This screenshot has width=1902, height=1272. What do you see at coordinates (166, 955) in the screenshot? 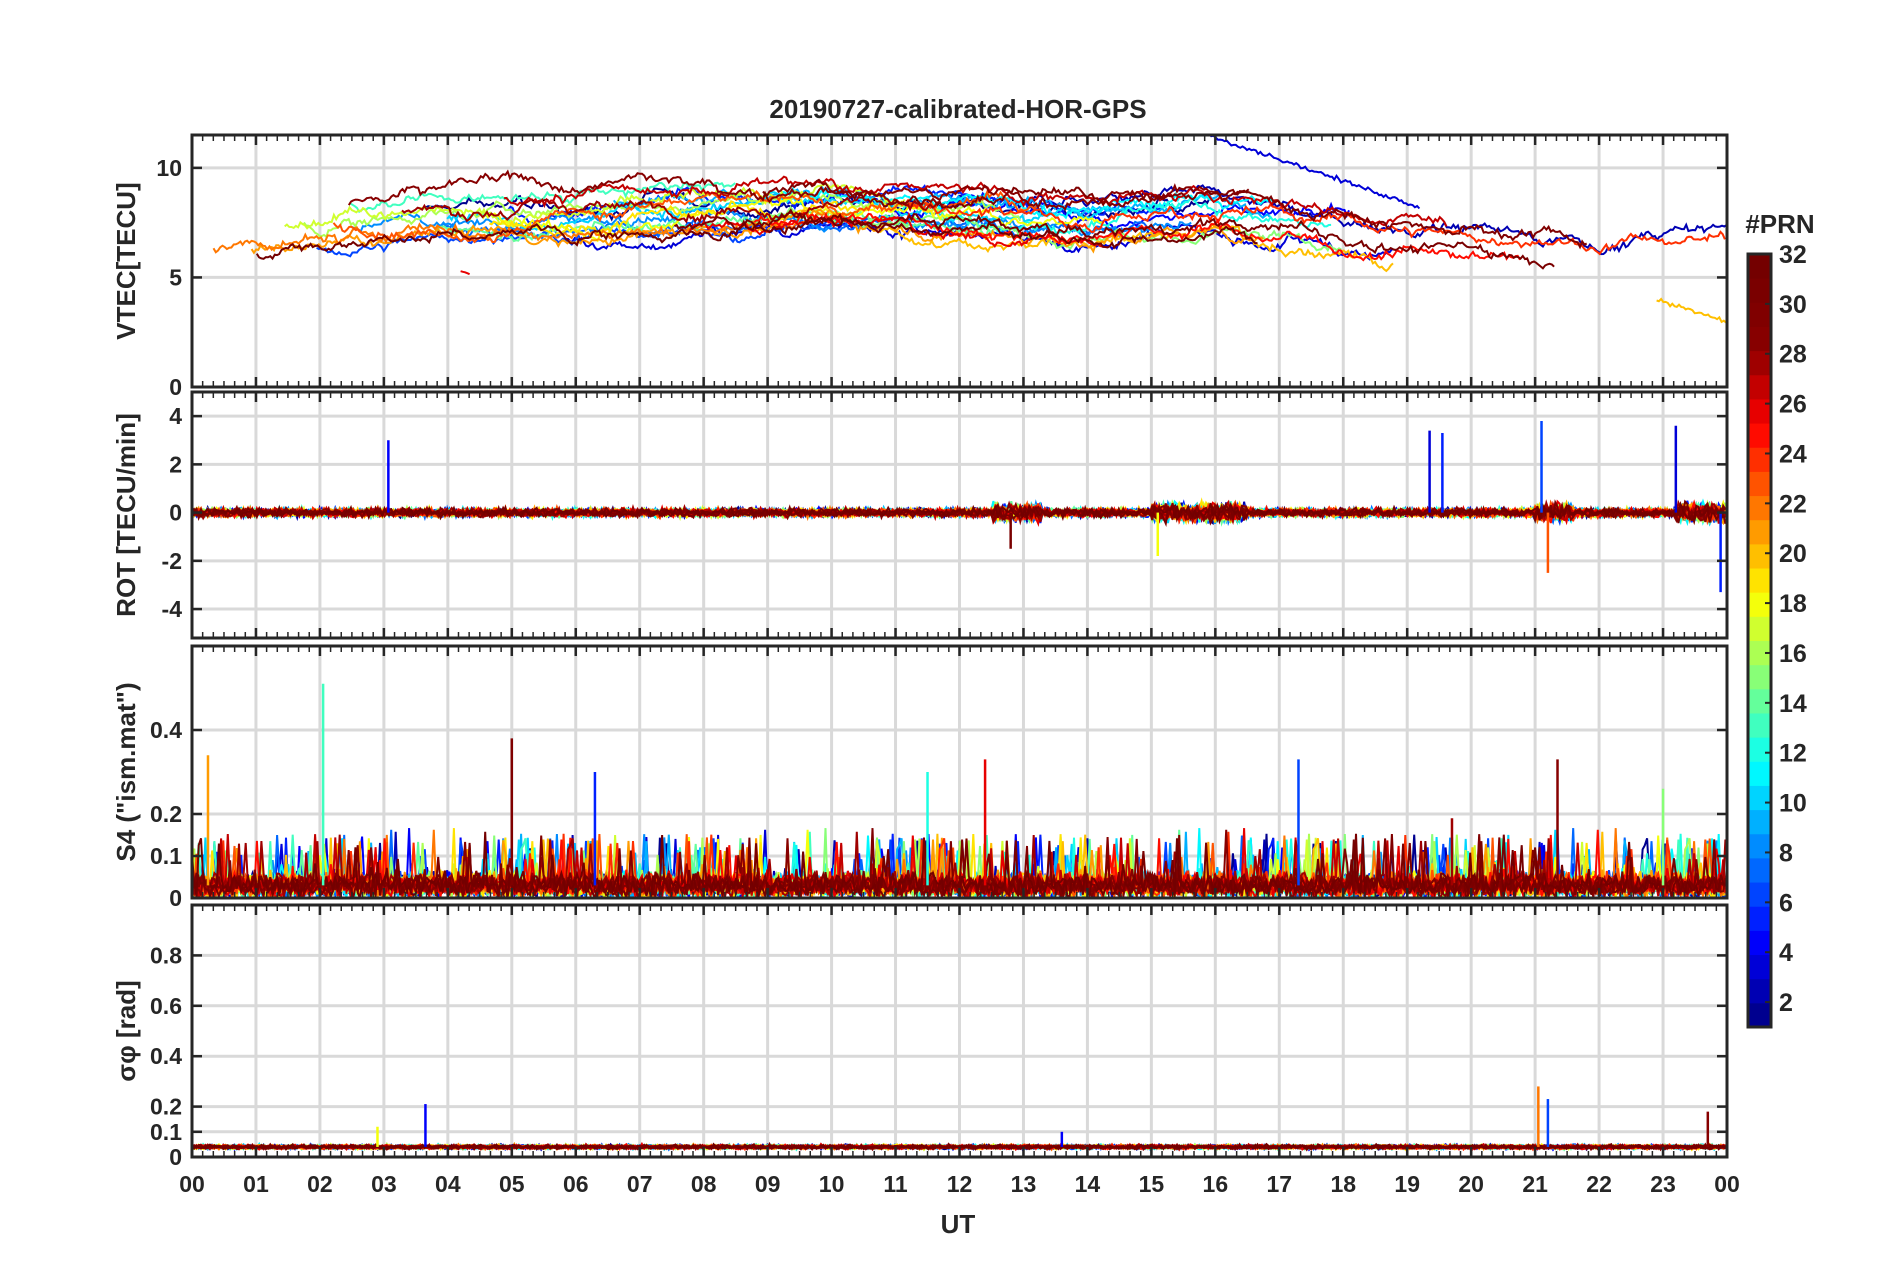
I see `y-tick-label: 0.8` at bounding box center [166, 955].